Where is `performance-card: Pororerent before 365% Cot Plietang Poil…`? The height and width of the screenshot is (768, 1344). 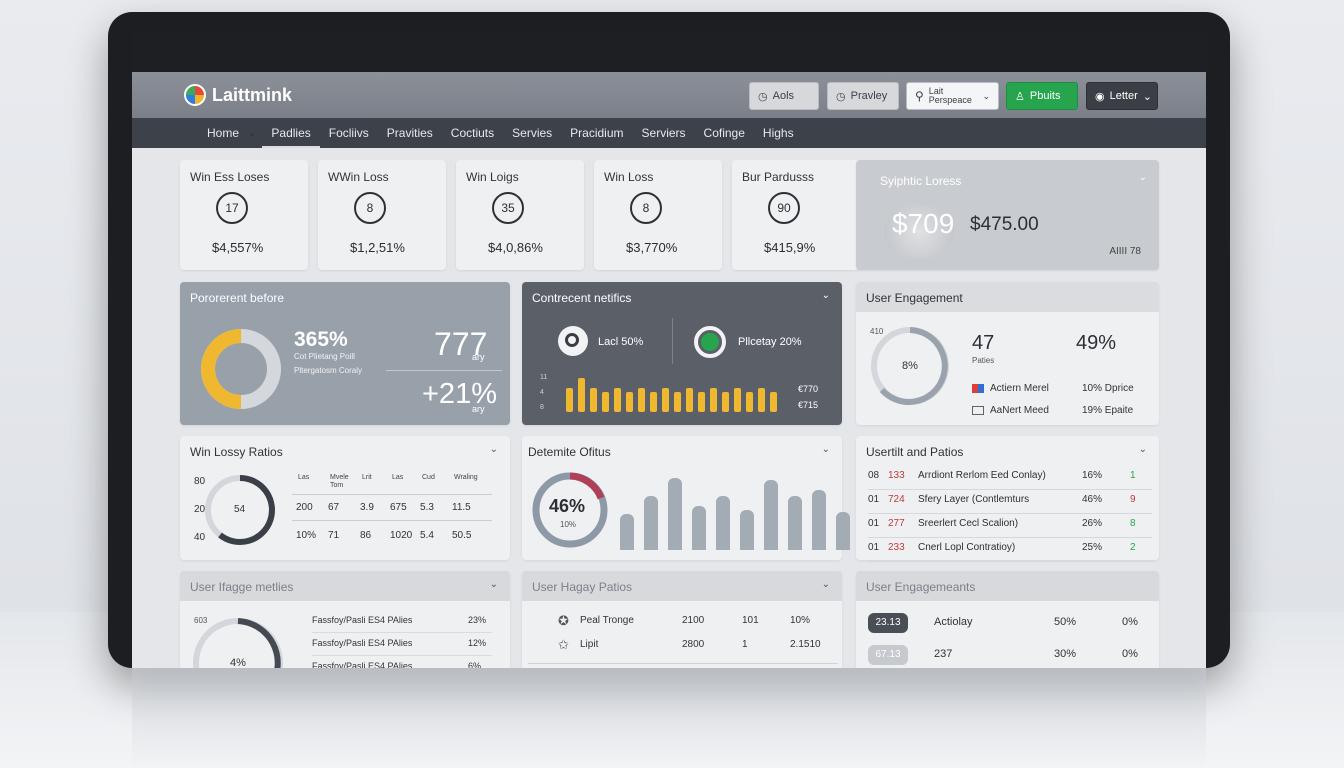
performance-card: Pororerent before 365% Cot Plietang Poil… is located at coordinates (345, 353).